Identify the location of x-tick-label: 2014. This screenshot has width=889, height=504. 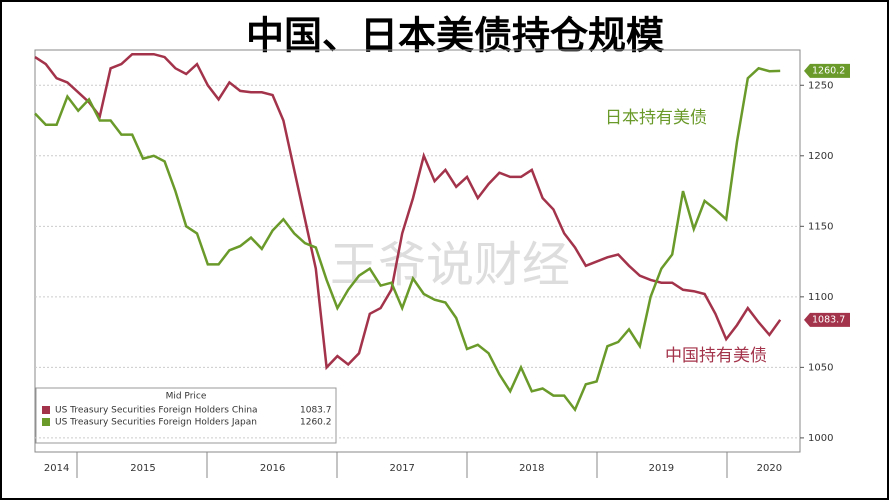
(56, 468).